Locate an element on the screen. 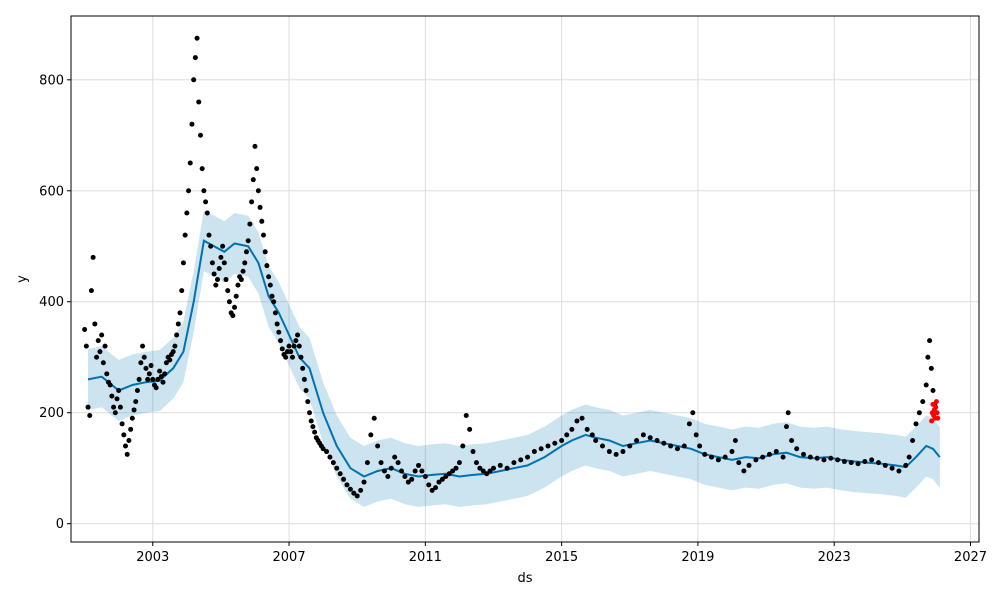  y-tick-label: 0 is located at coordinates (60, 524).